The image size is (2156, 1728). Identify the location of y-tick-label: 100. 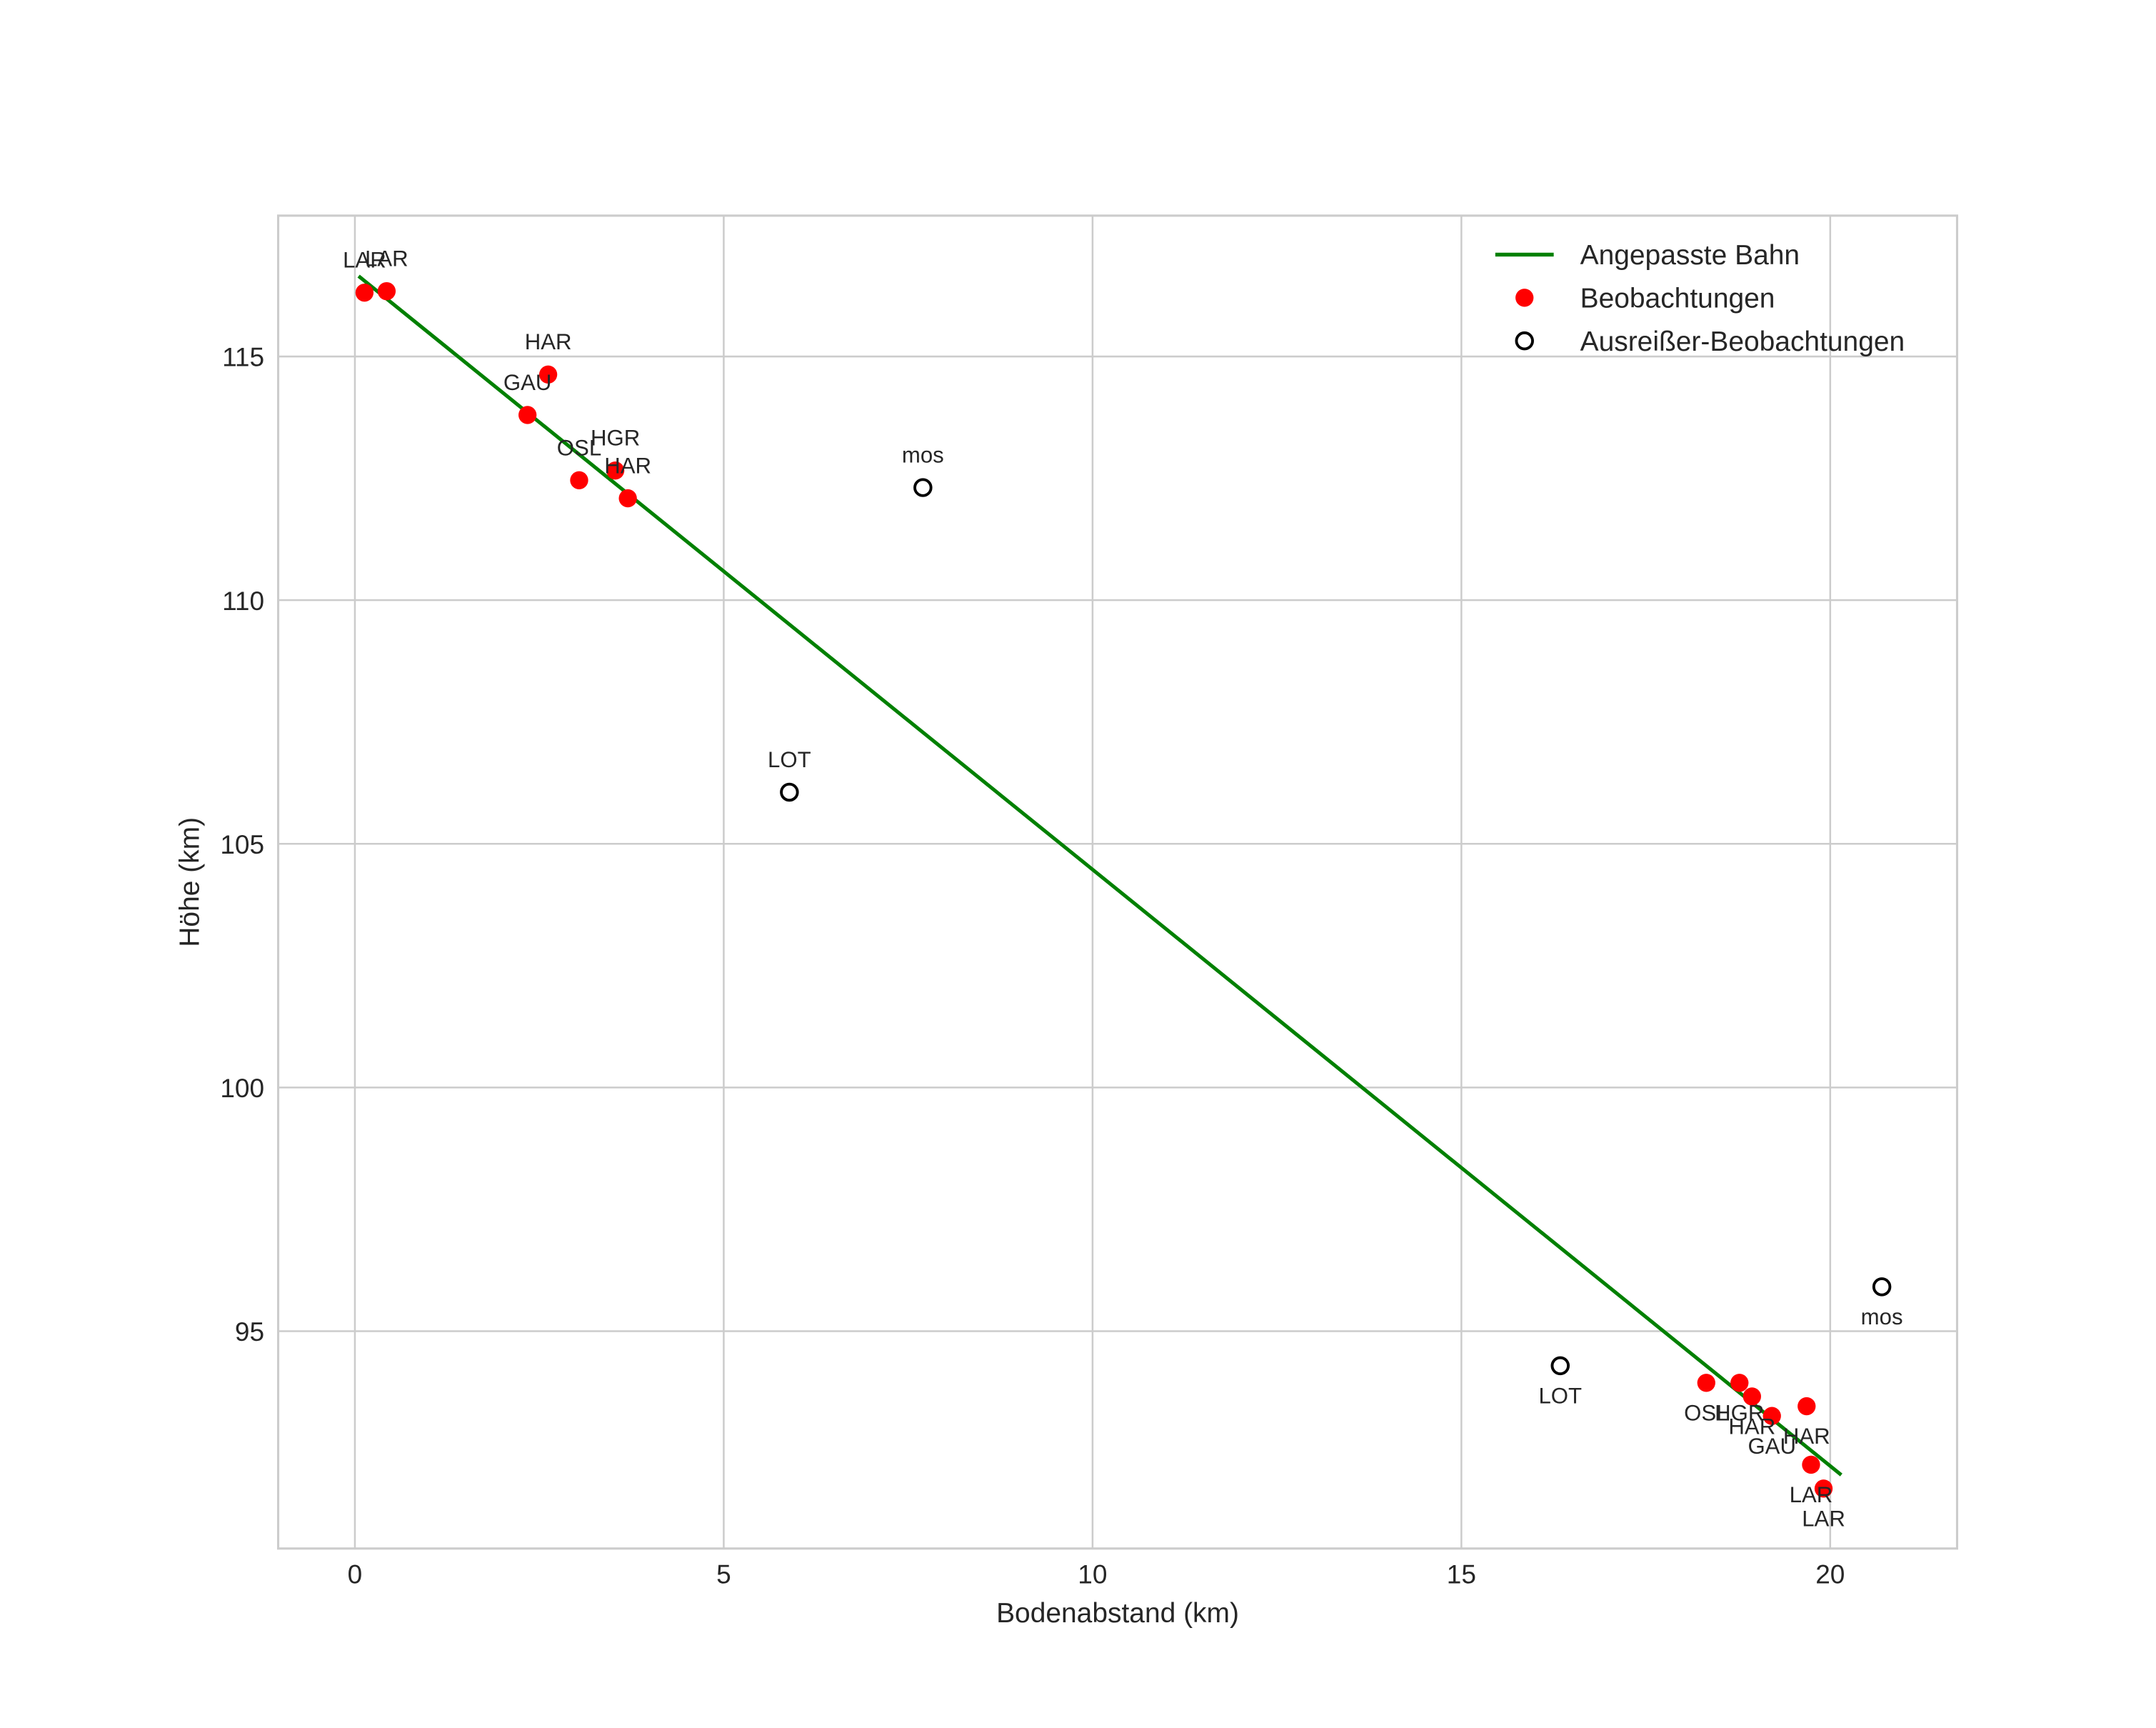
(242, 1088).